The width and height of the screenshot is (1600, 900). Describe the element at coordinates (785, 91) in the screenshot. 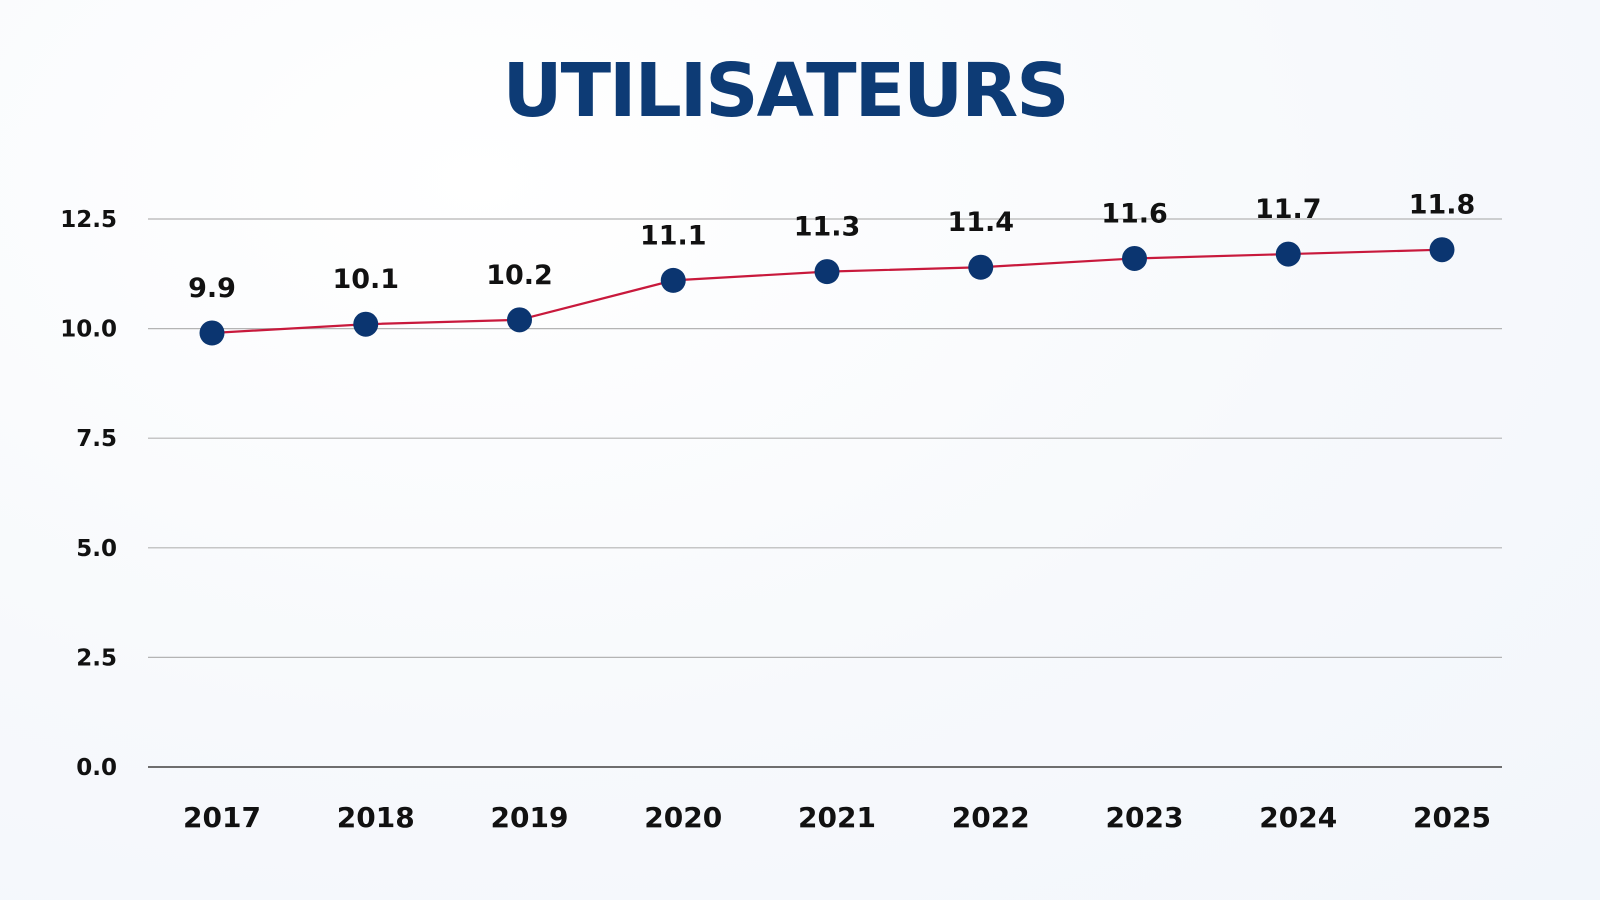

I see `chart-title: UTILISATEURS` at that location.